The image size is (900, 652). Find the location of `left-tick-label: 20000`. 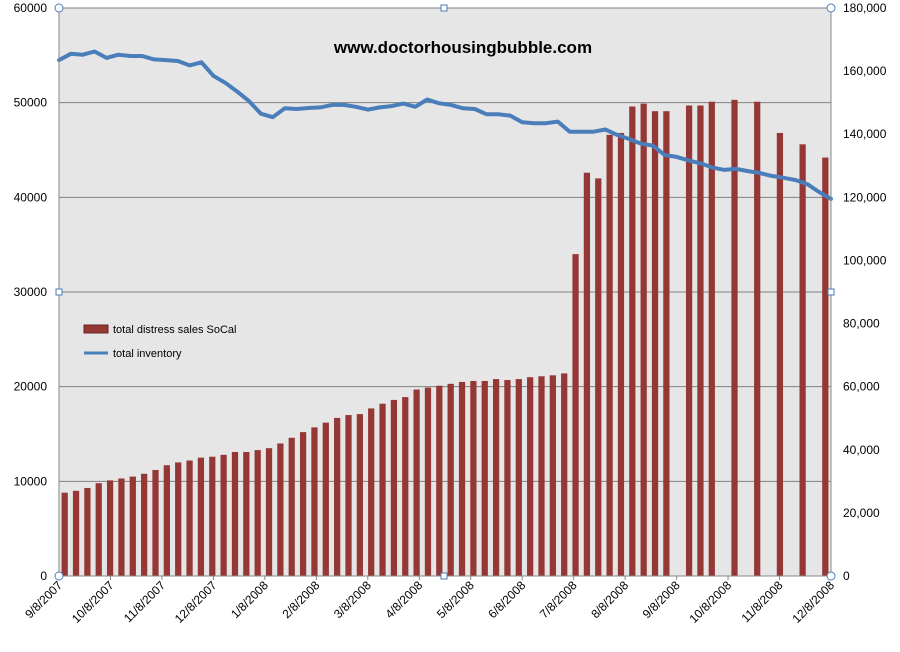

left-tick-label: 20000 is located at coordinates (31, 387).